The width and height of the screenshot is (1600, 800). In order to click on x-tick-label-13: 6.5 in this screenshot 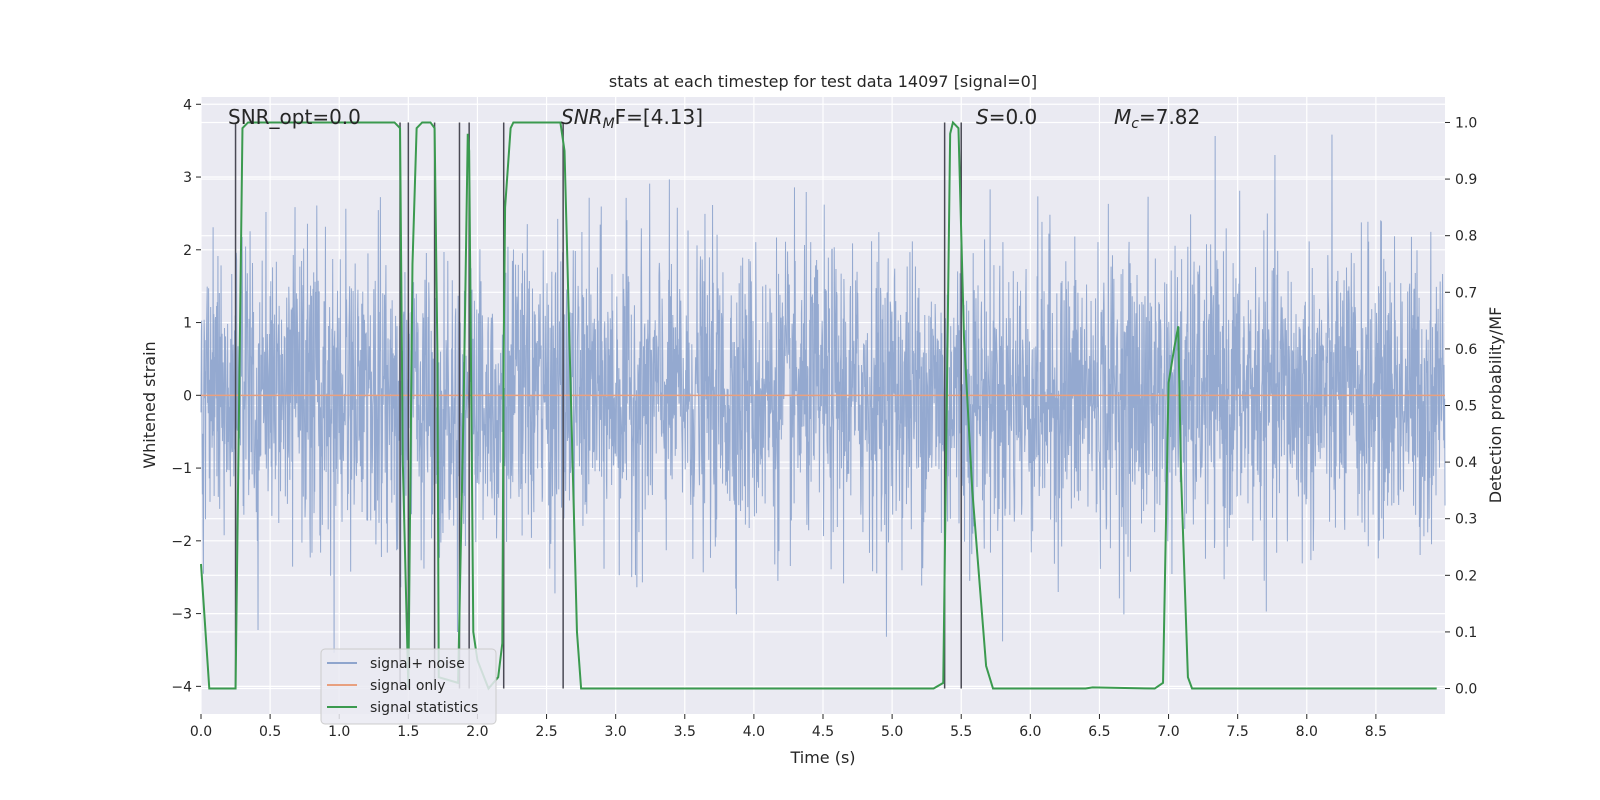, I will do `click(1099, 732)`.